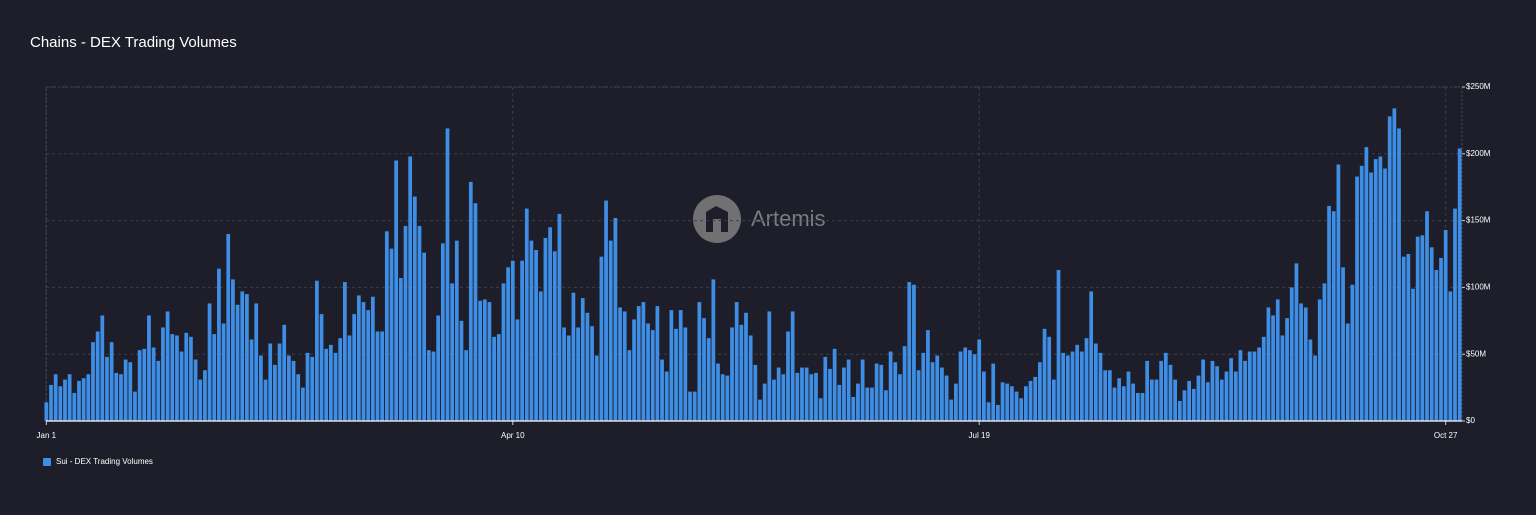 The height and width of the screenshot is (515, 1536). Describe the element at coordinates (1478, 287) in the screenshot. I see `y-tick-label: $100M` at that location.